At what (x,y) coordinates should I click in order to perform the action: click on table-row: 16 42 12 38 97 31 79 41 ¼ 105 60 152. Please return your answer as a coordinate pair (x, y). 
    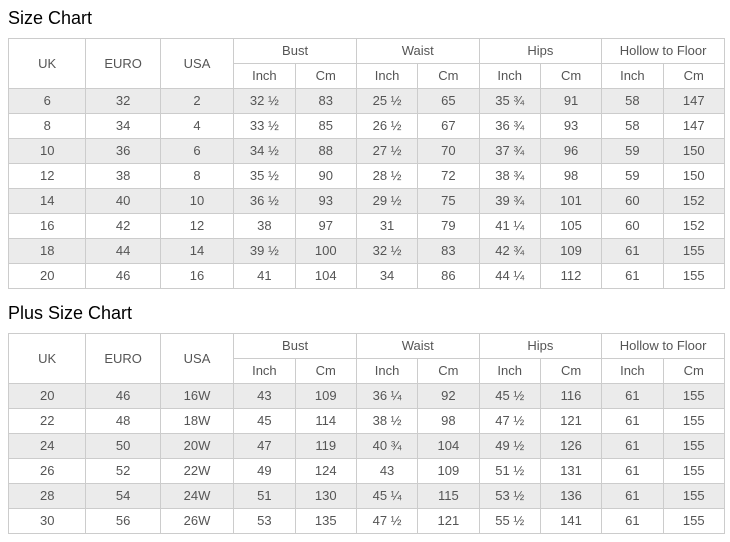
    Looking at the image, I should click on (366, 226).